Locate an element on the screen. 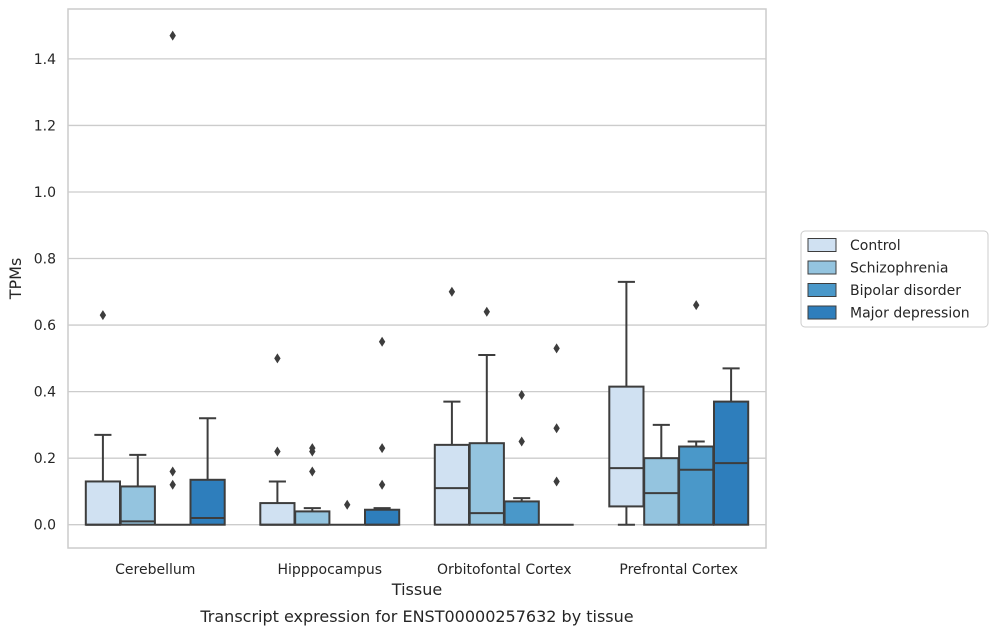  x-tick-label: Prefrontal Cortex is located at coordinates (678, 570).